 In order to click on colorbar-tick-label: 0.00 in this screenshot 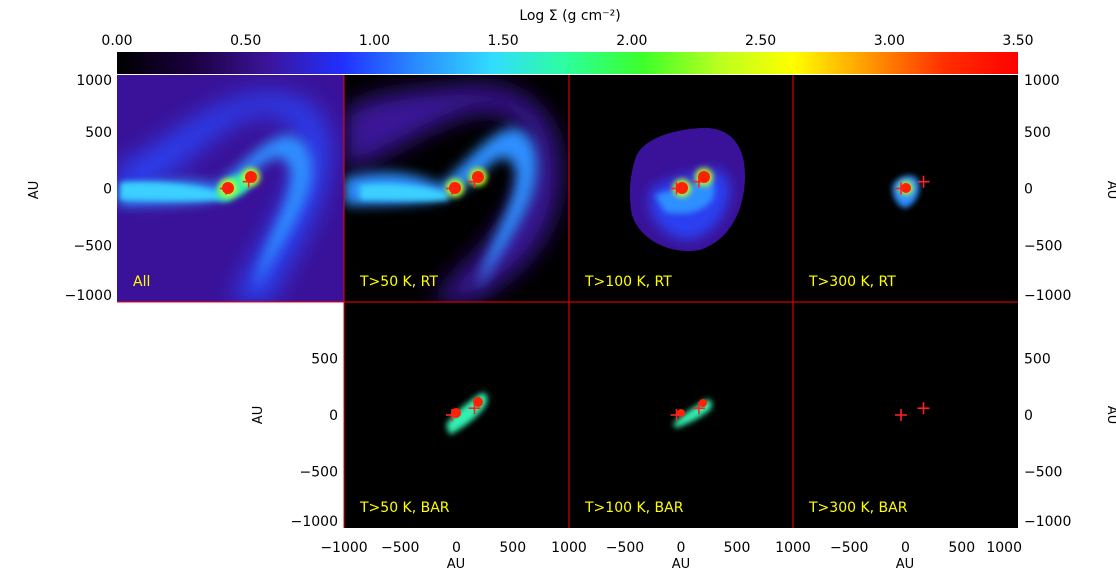, I will do `click(116, 41)`.